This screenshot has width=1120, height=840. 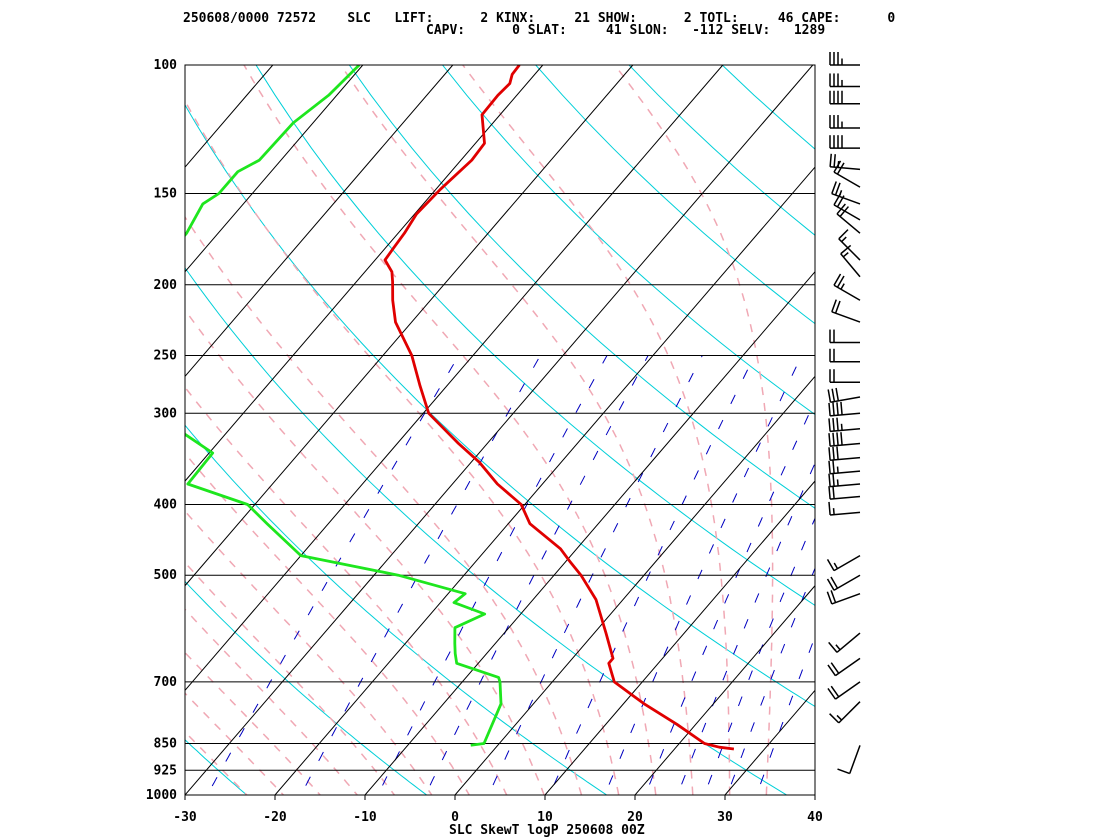 What do you see at coordinates (635, 817) in the screenshot?
I see `temperature-tick-label: 20` at bounding box center [635, 817].